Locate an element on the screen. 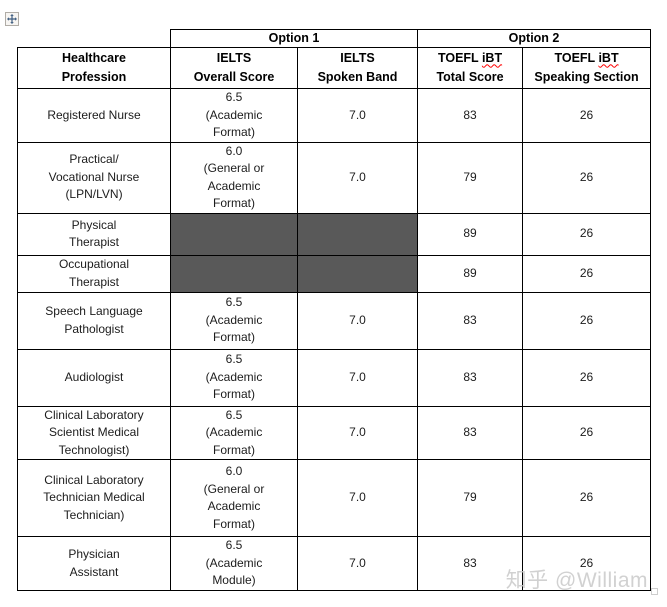  watermark: 知乎 @William is located at coordinates (581, 579).